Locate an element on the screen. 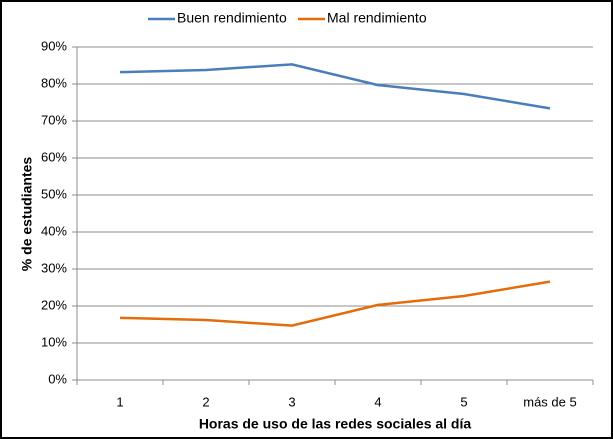 This screenshot has height=439, width=613. y-tick-label: 40% is located at coordinates (54, 230).